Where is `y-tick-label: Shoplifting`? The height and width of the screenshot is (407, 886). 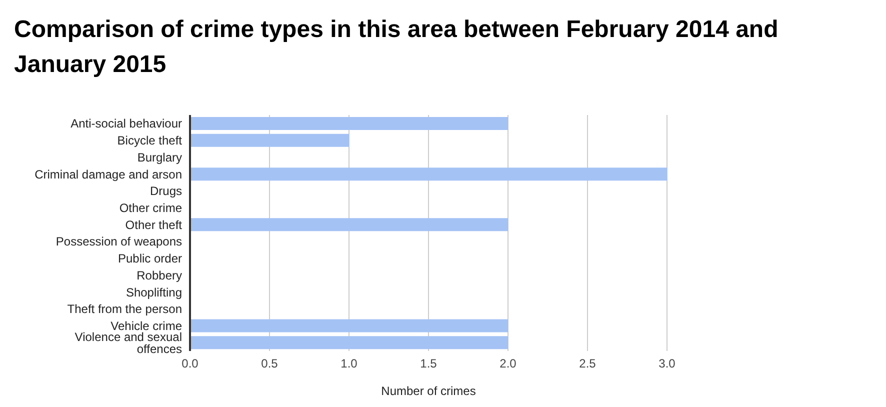
y-tick-label: Shoplifting is located at coordinates (154, 292).